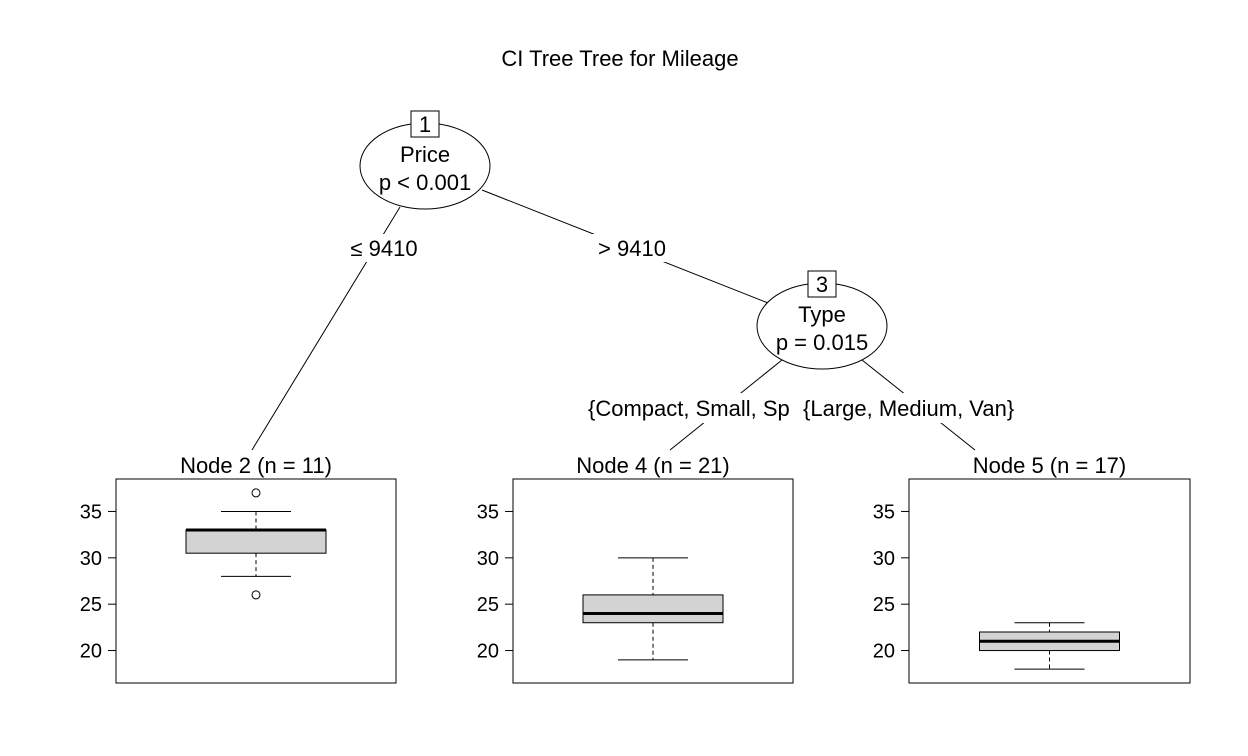  I want to click on edge-label-1-3: > 9410, so click(632, 248).